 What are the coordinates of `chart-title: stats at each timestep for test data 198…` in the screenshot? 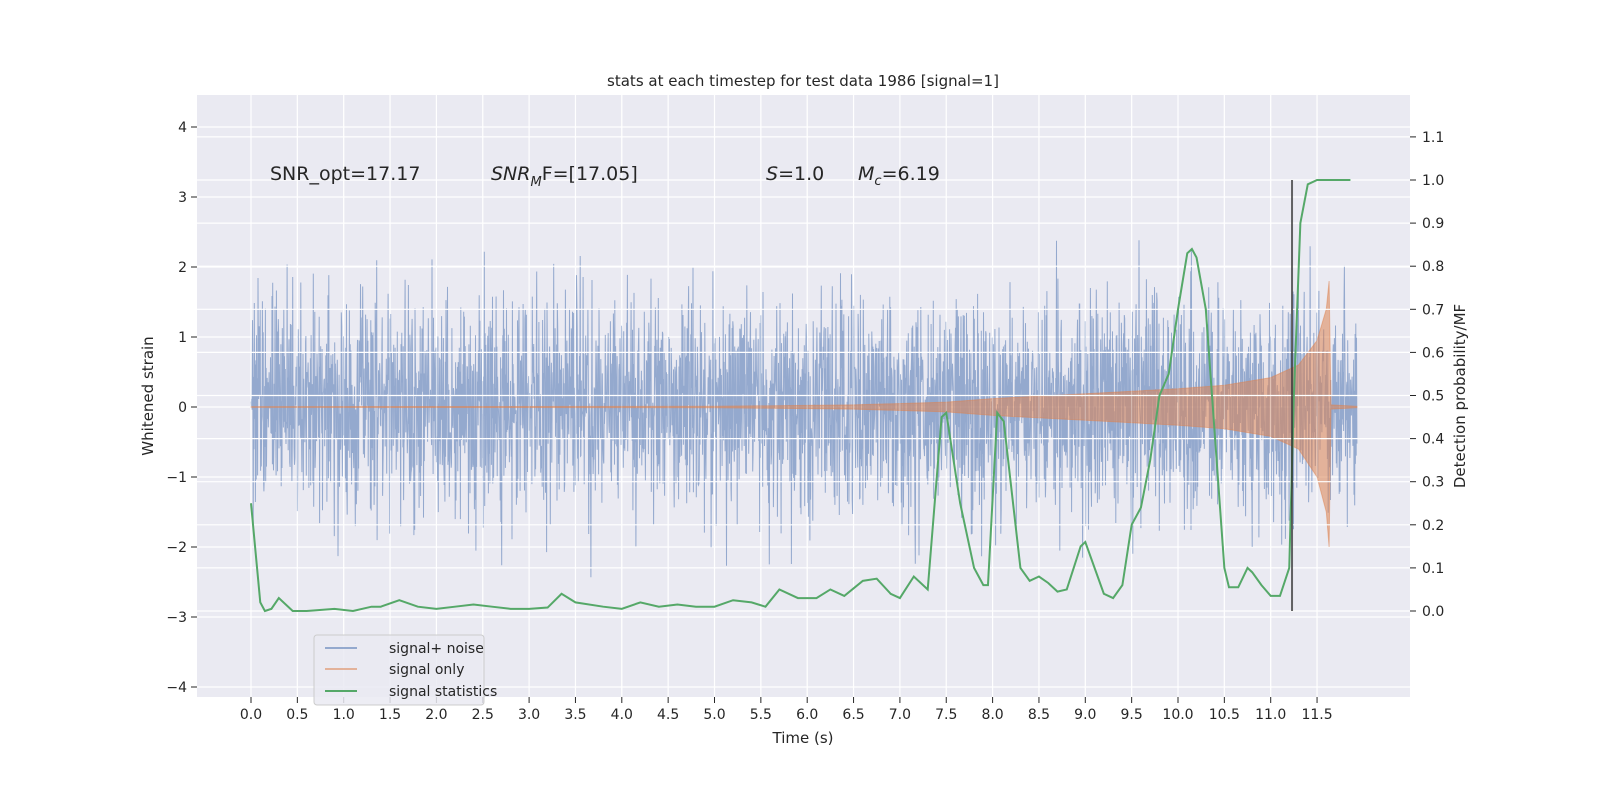 It's located at (803, 81).